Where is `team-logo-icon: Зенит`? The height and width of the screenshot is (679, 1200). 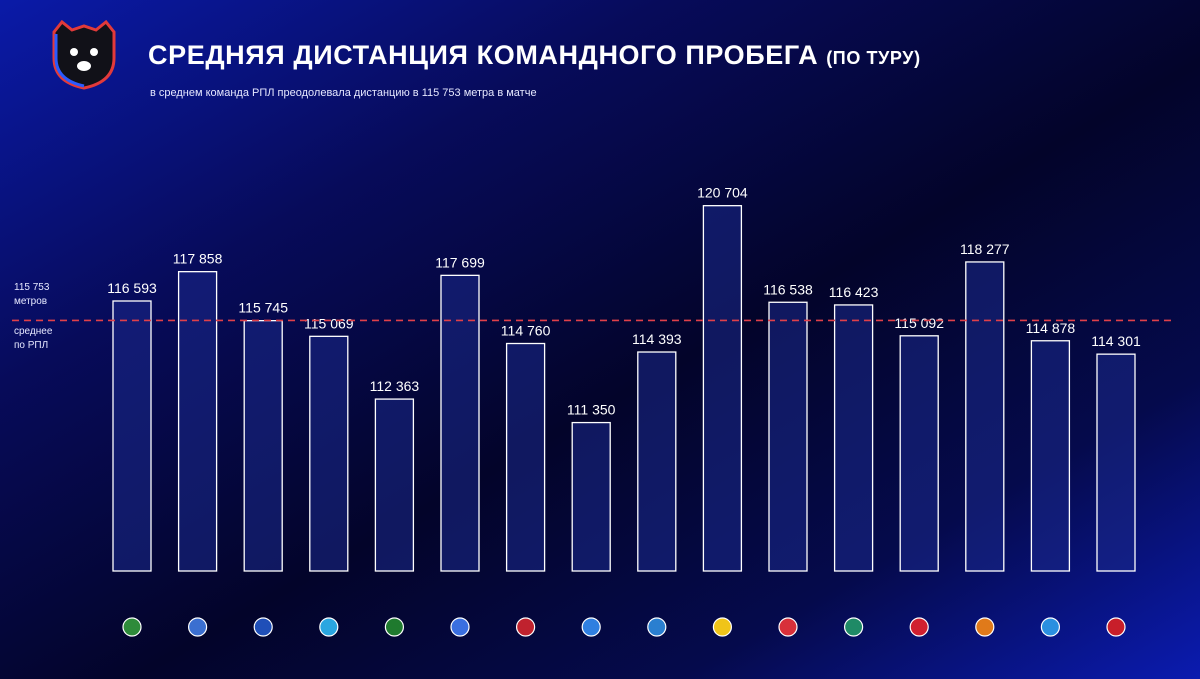
team-logo-icon: Зенит is located at coordinates (329, 627).